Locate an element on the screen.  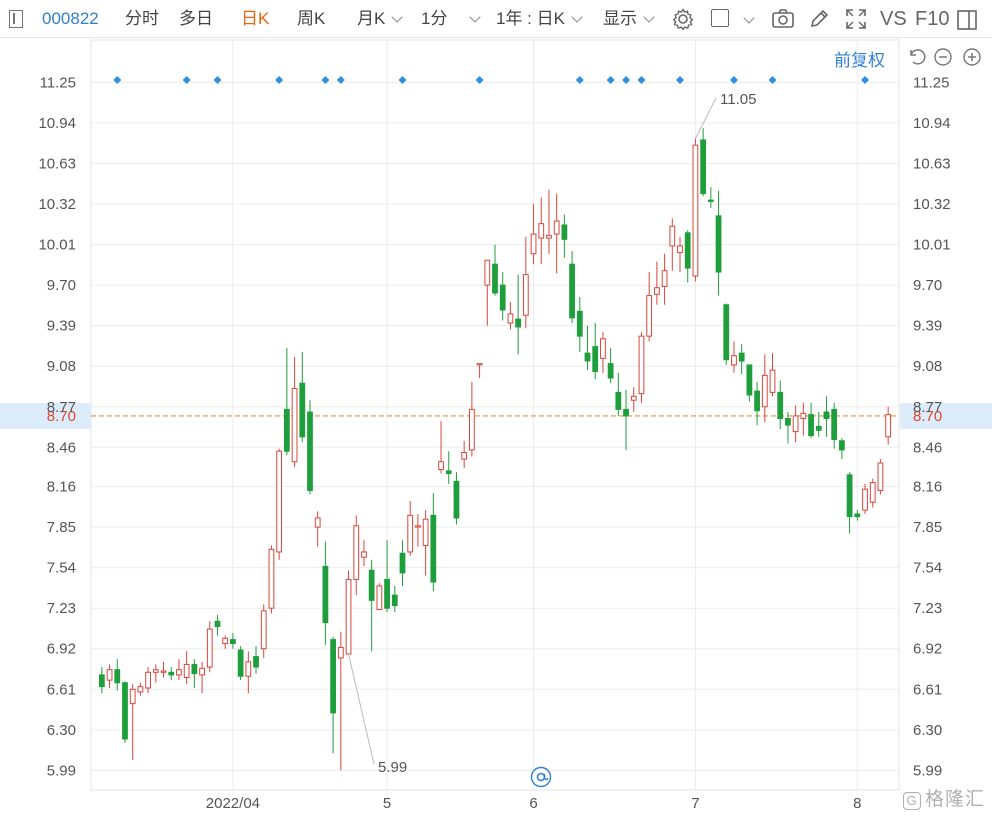
x-tick-label: 5 is located at coordinates (387, 803).